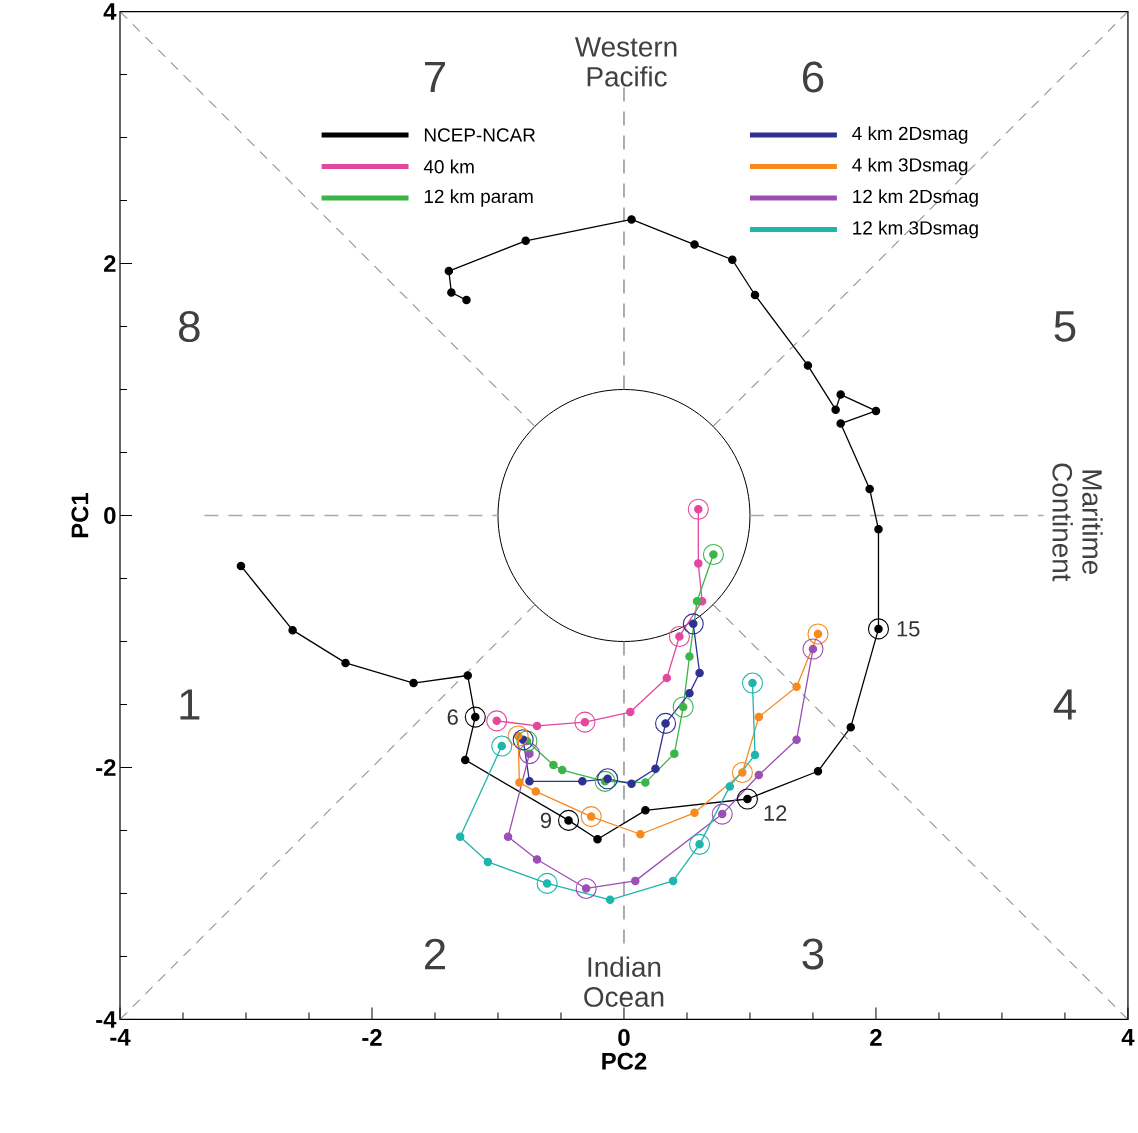  I want to click on y-tick-label: -4, so click(106, 1019).